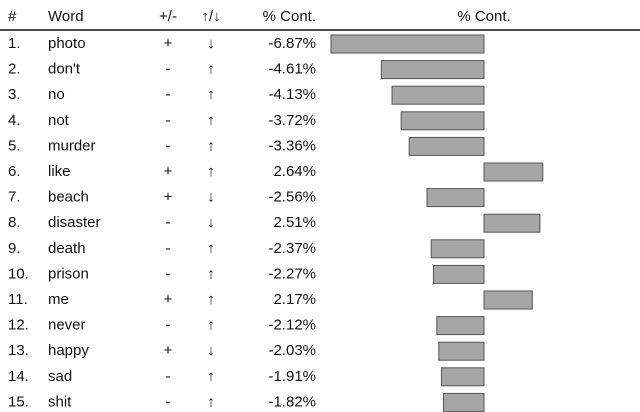  What do you see at coordinates (18, 273) in the screenshot?
I see `rank: 10.` at bounding box center [18, 273].